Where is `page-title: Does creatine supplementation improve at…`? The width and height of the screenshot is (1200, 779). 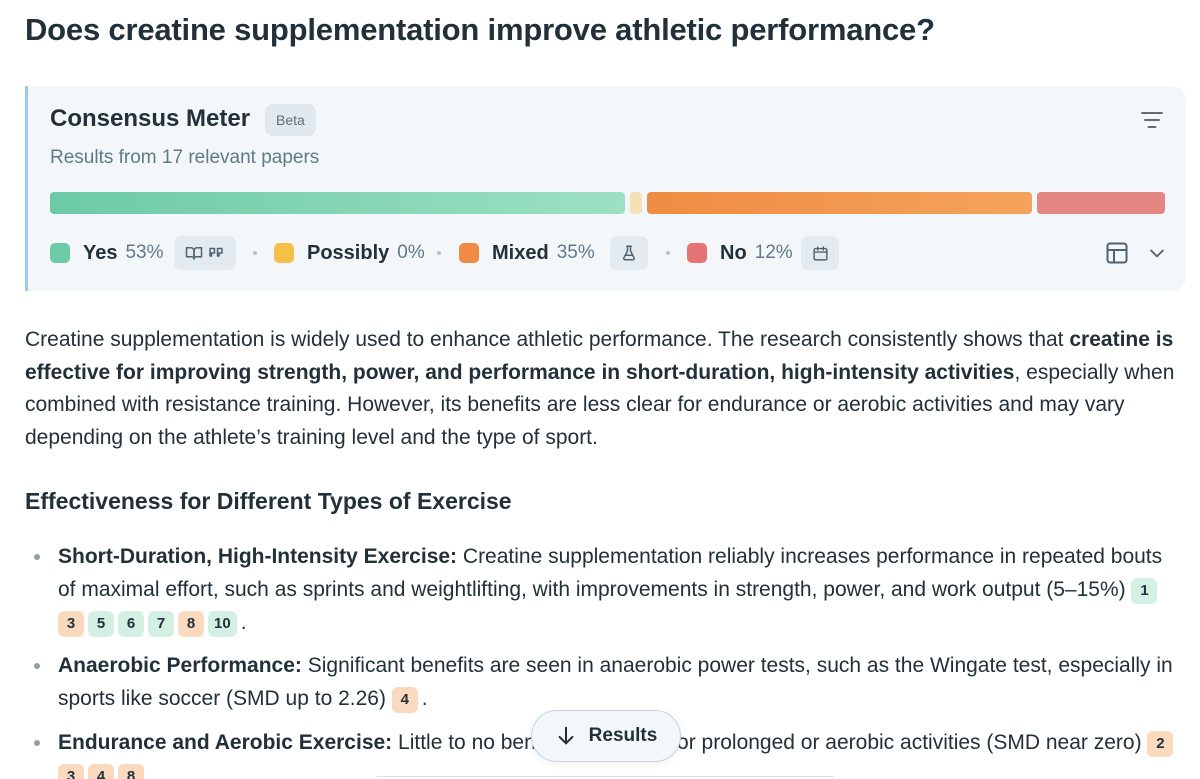 page-title: Does creatine supplementation improve at… is located at coordinates (480, 29).